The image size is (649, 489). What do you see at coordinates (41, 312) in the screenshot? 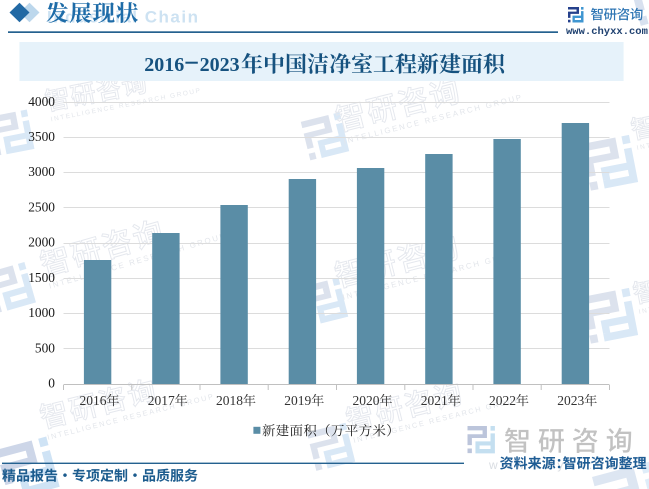
I see `svg-text: 1000` at bounding box center [41, 312].